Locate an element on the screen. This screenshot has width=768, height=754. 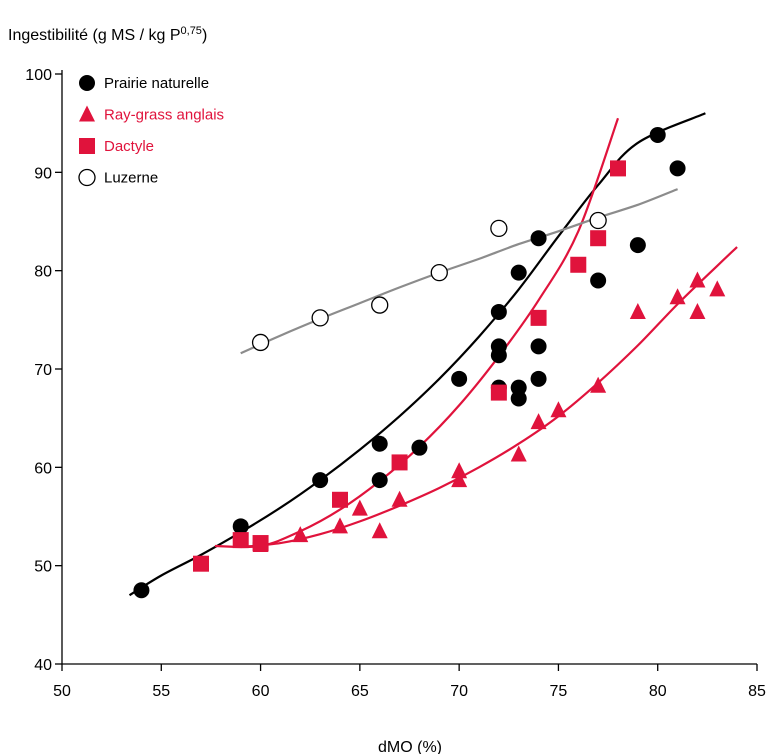
y-axis-label: Ingestibilité (g MS / kg P0,75) is located at coordinates (107, 34).